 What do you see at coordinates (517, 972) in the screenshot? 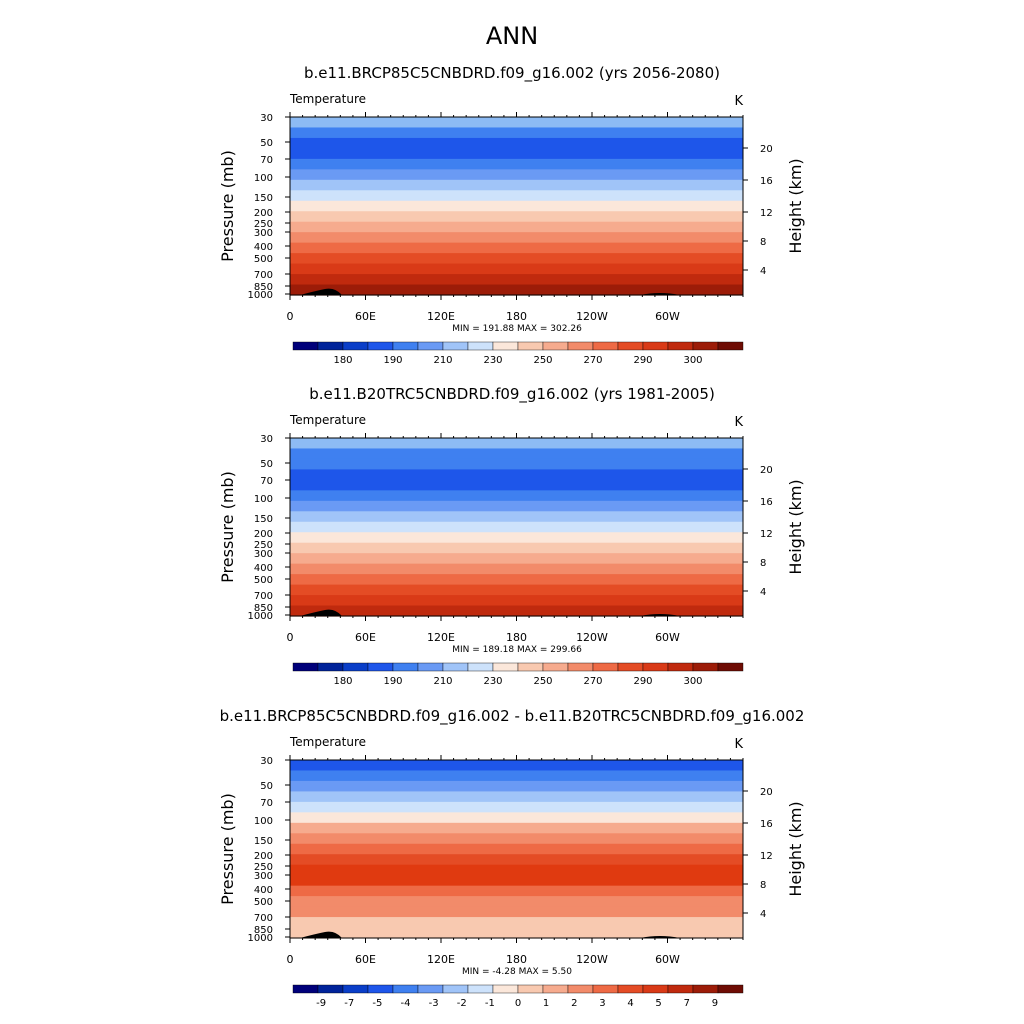
I see `min-max-stats: MIN = -4.28 MAX = 5.50` at bounding box center [517, 972].